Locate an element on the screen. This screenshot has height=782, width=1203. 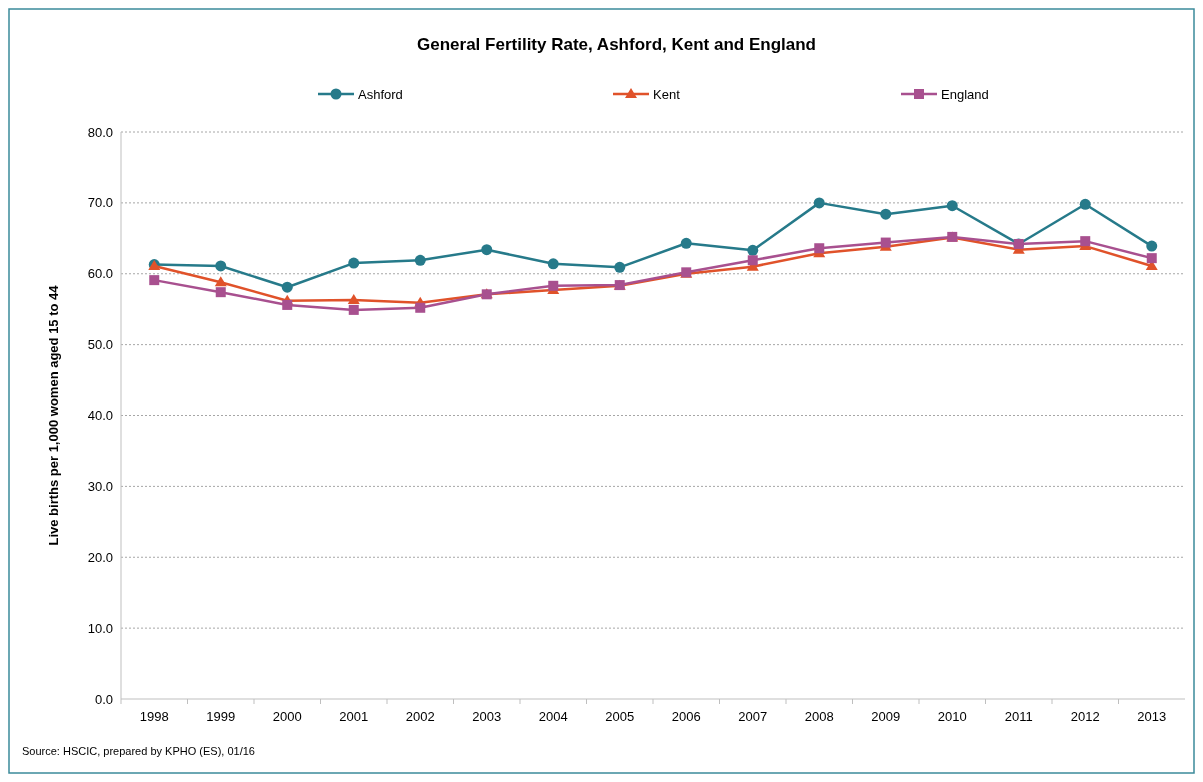
x-tick-label: 2012 is located at coordinates (1085, 716).